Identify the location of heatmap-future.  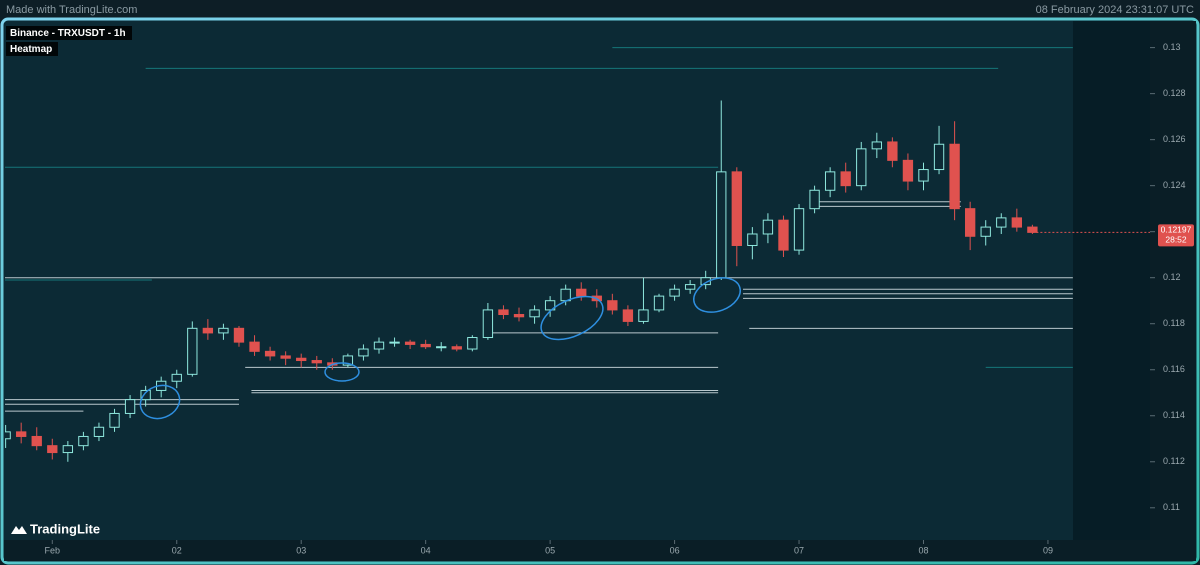
(1111, 280).